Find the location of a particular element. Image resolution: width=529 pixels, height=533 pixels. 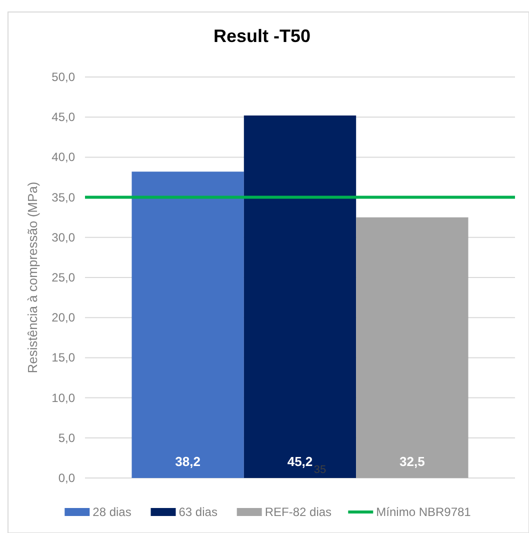

y-tick-label: 10,0 is located at coordinates (64, 397).